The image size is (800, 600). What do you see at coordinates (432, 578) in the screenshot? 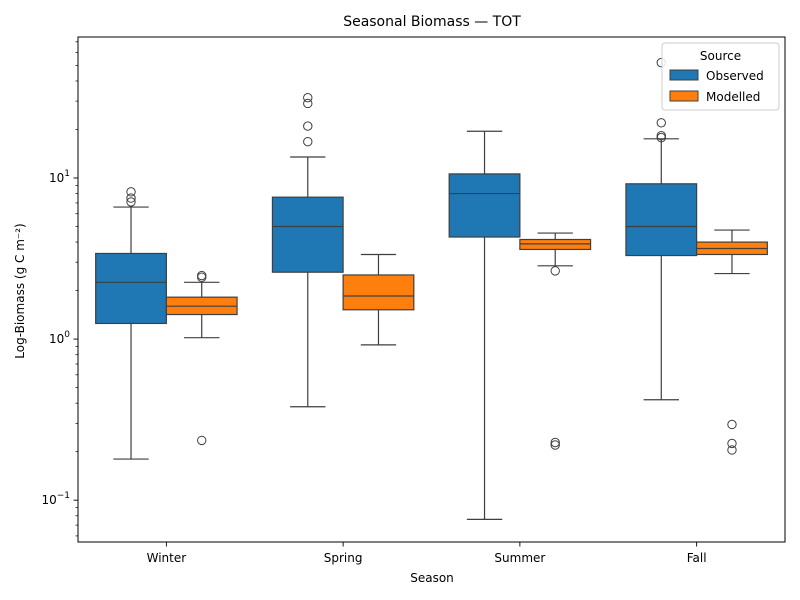
I see `x-axis-label: Season` at bounding box center [432, 578].